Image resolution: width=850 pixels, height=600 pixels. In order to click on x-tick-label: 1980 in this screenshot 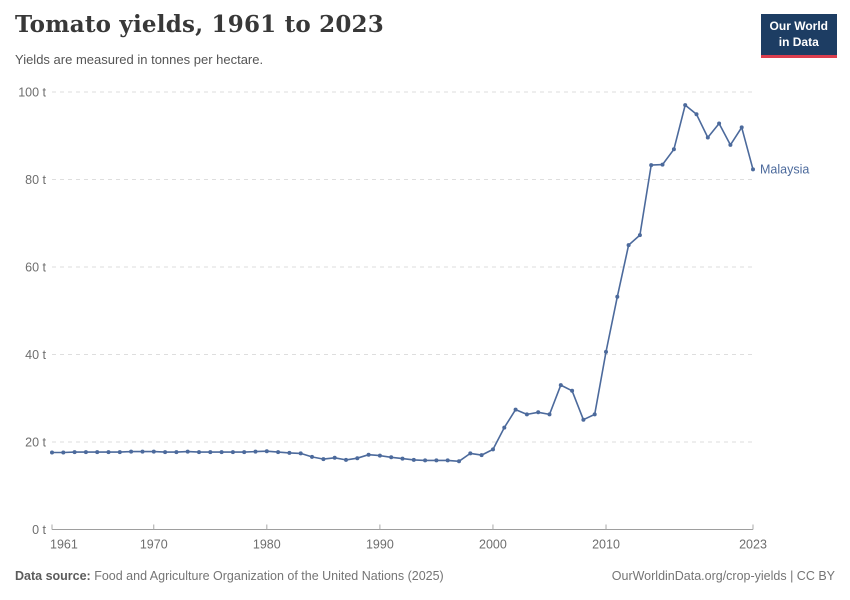, I will do `click(267, 545)`.